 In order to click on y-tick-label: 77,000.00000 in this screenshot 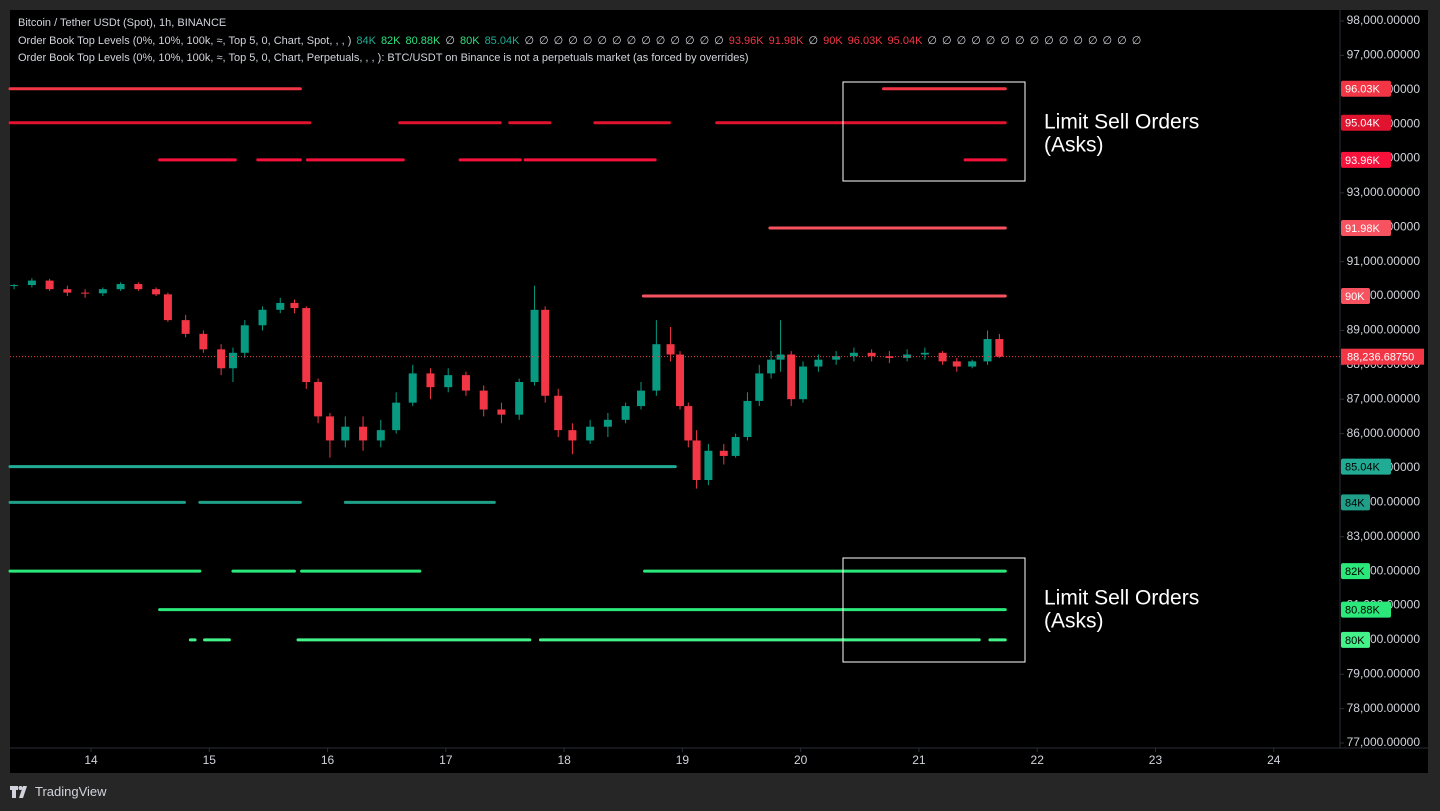, I will do `click(1384, 742)`.